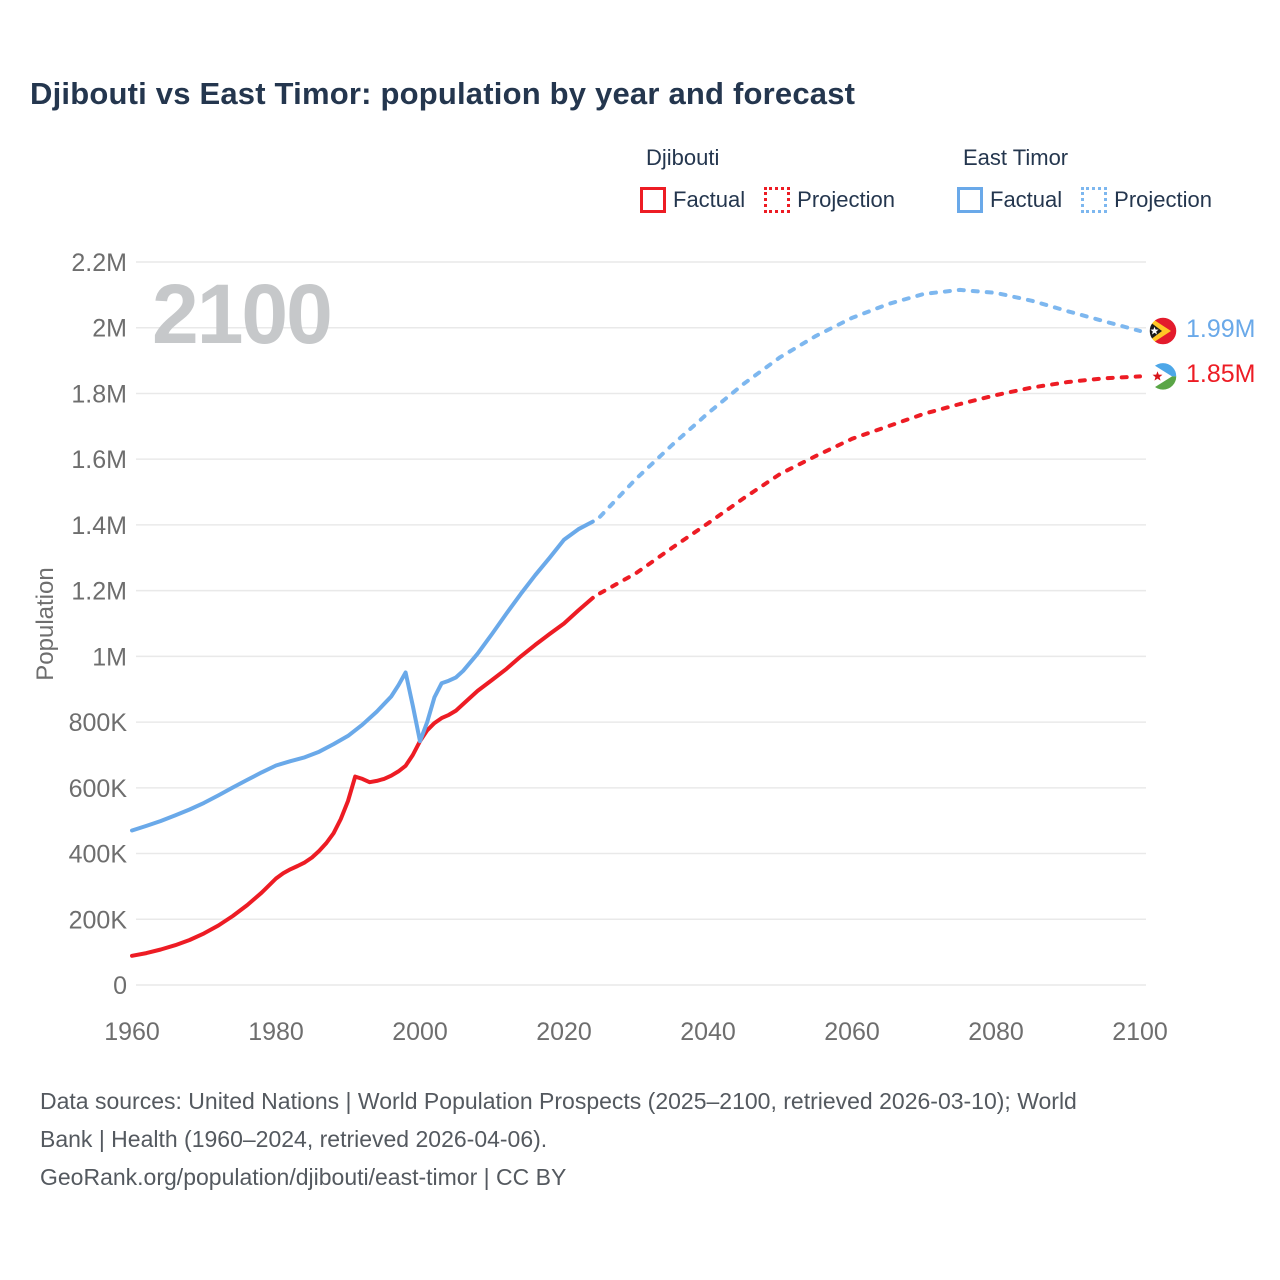 Image resolution: width=1280 pixels, height=1280 pixels. What do you see at coordinates (420, 1032) in the screenshot?
I see `x-tick-label: 2000` at bounding box center [420, 1032].